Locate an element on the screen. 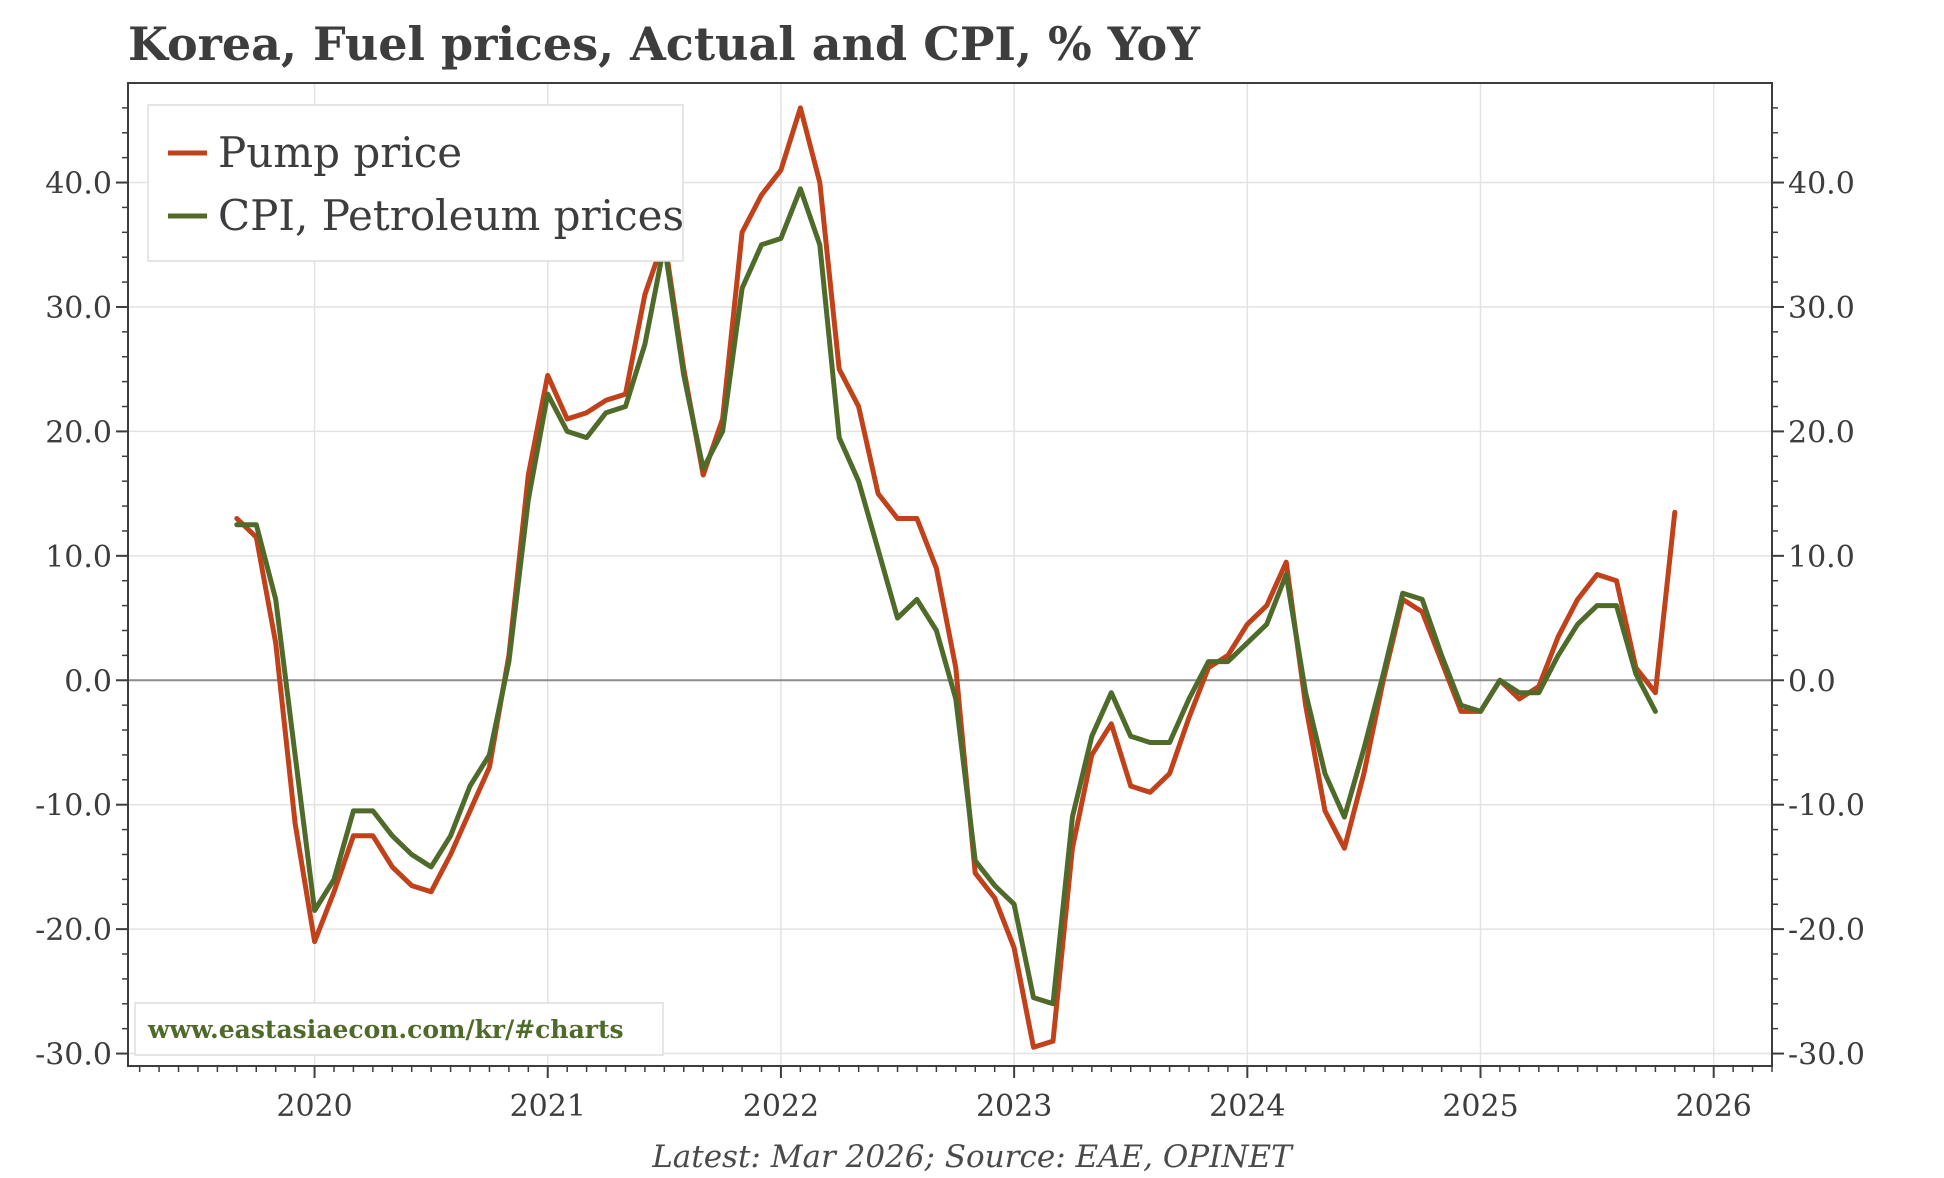  x-tick-label: 2021 is located at coordinates (548, 1106).